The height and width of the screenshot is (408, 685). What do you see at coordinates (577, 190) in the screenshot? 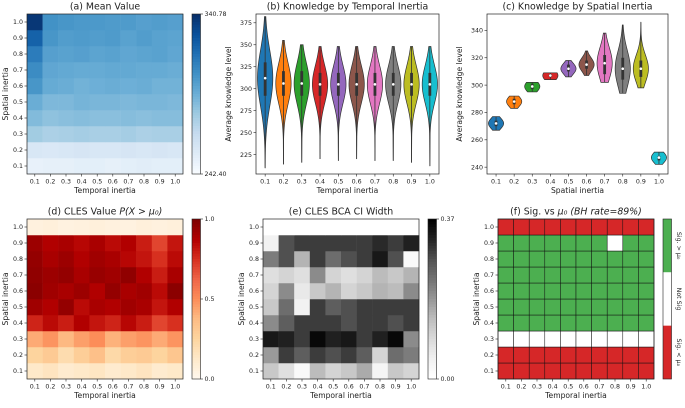
I see `x-axis-label: Spatial inertia` at bounding box center [577, 190].